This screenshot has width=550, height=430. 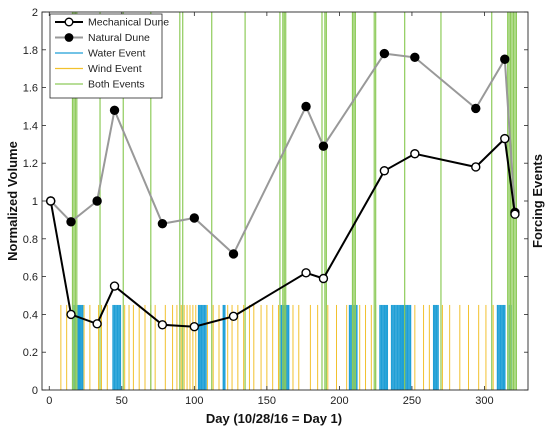 I want to click on y-tick-label: 1.8, so click(x=30, y=51).